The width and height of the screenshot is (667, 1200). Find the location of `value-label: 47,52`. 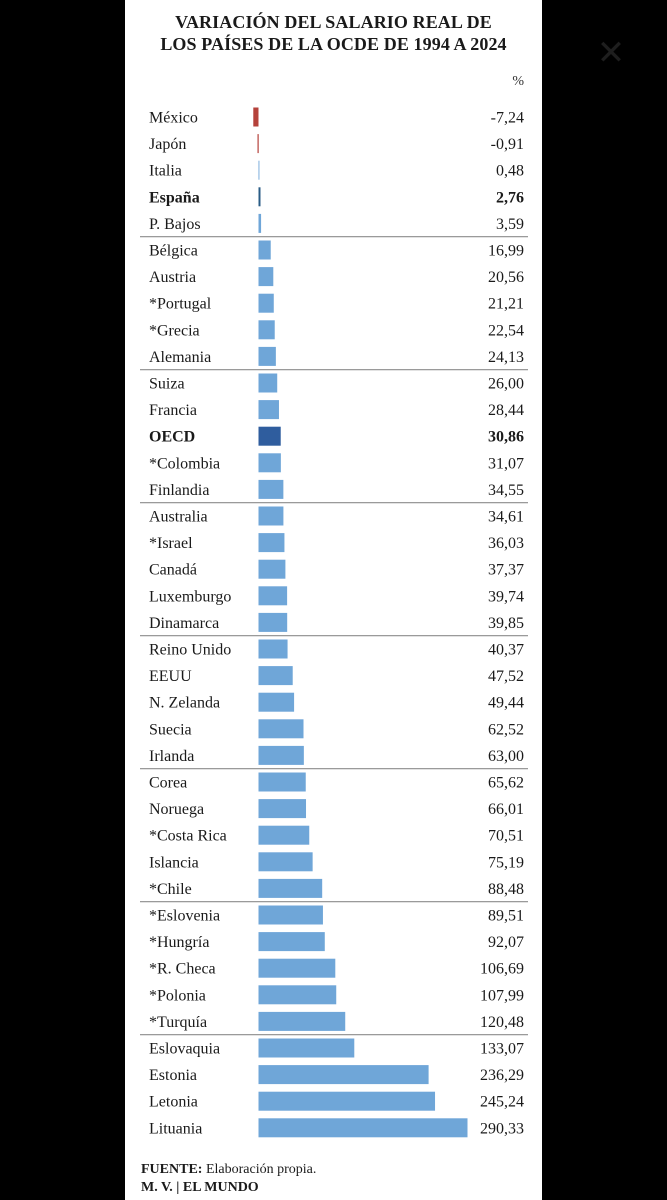

value-label: 47,52 is located at coordinates (506, 676).